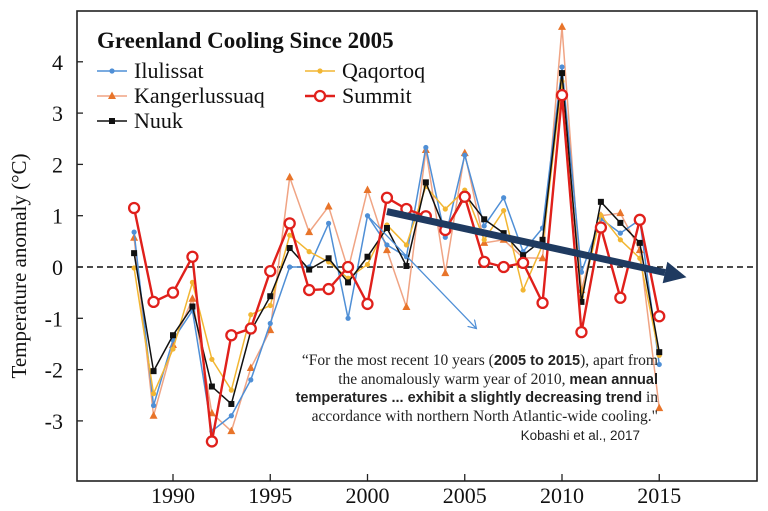 The width and height of the screenshot is (768, 511). I want to click on legend-marker-qaqortoq, so click(320, 71).